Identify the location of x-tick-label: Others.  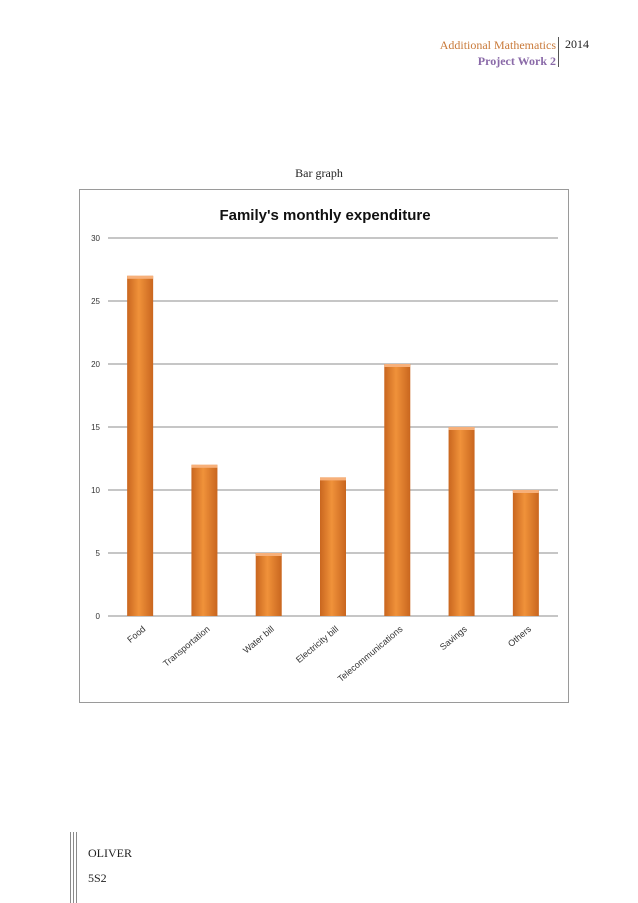
(520, 636).